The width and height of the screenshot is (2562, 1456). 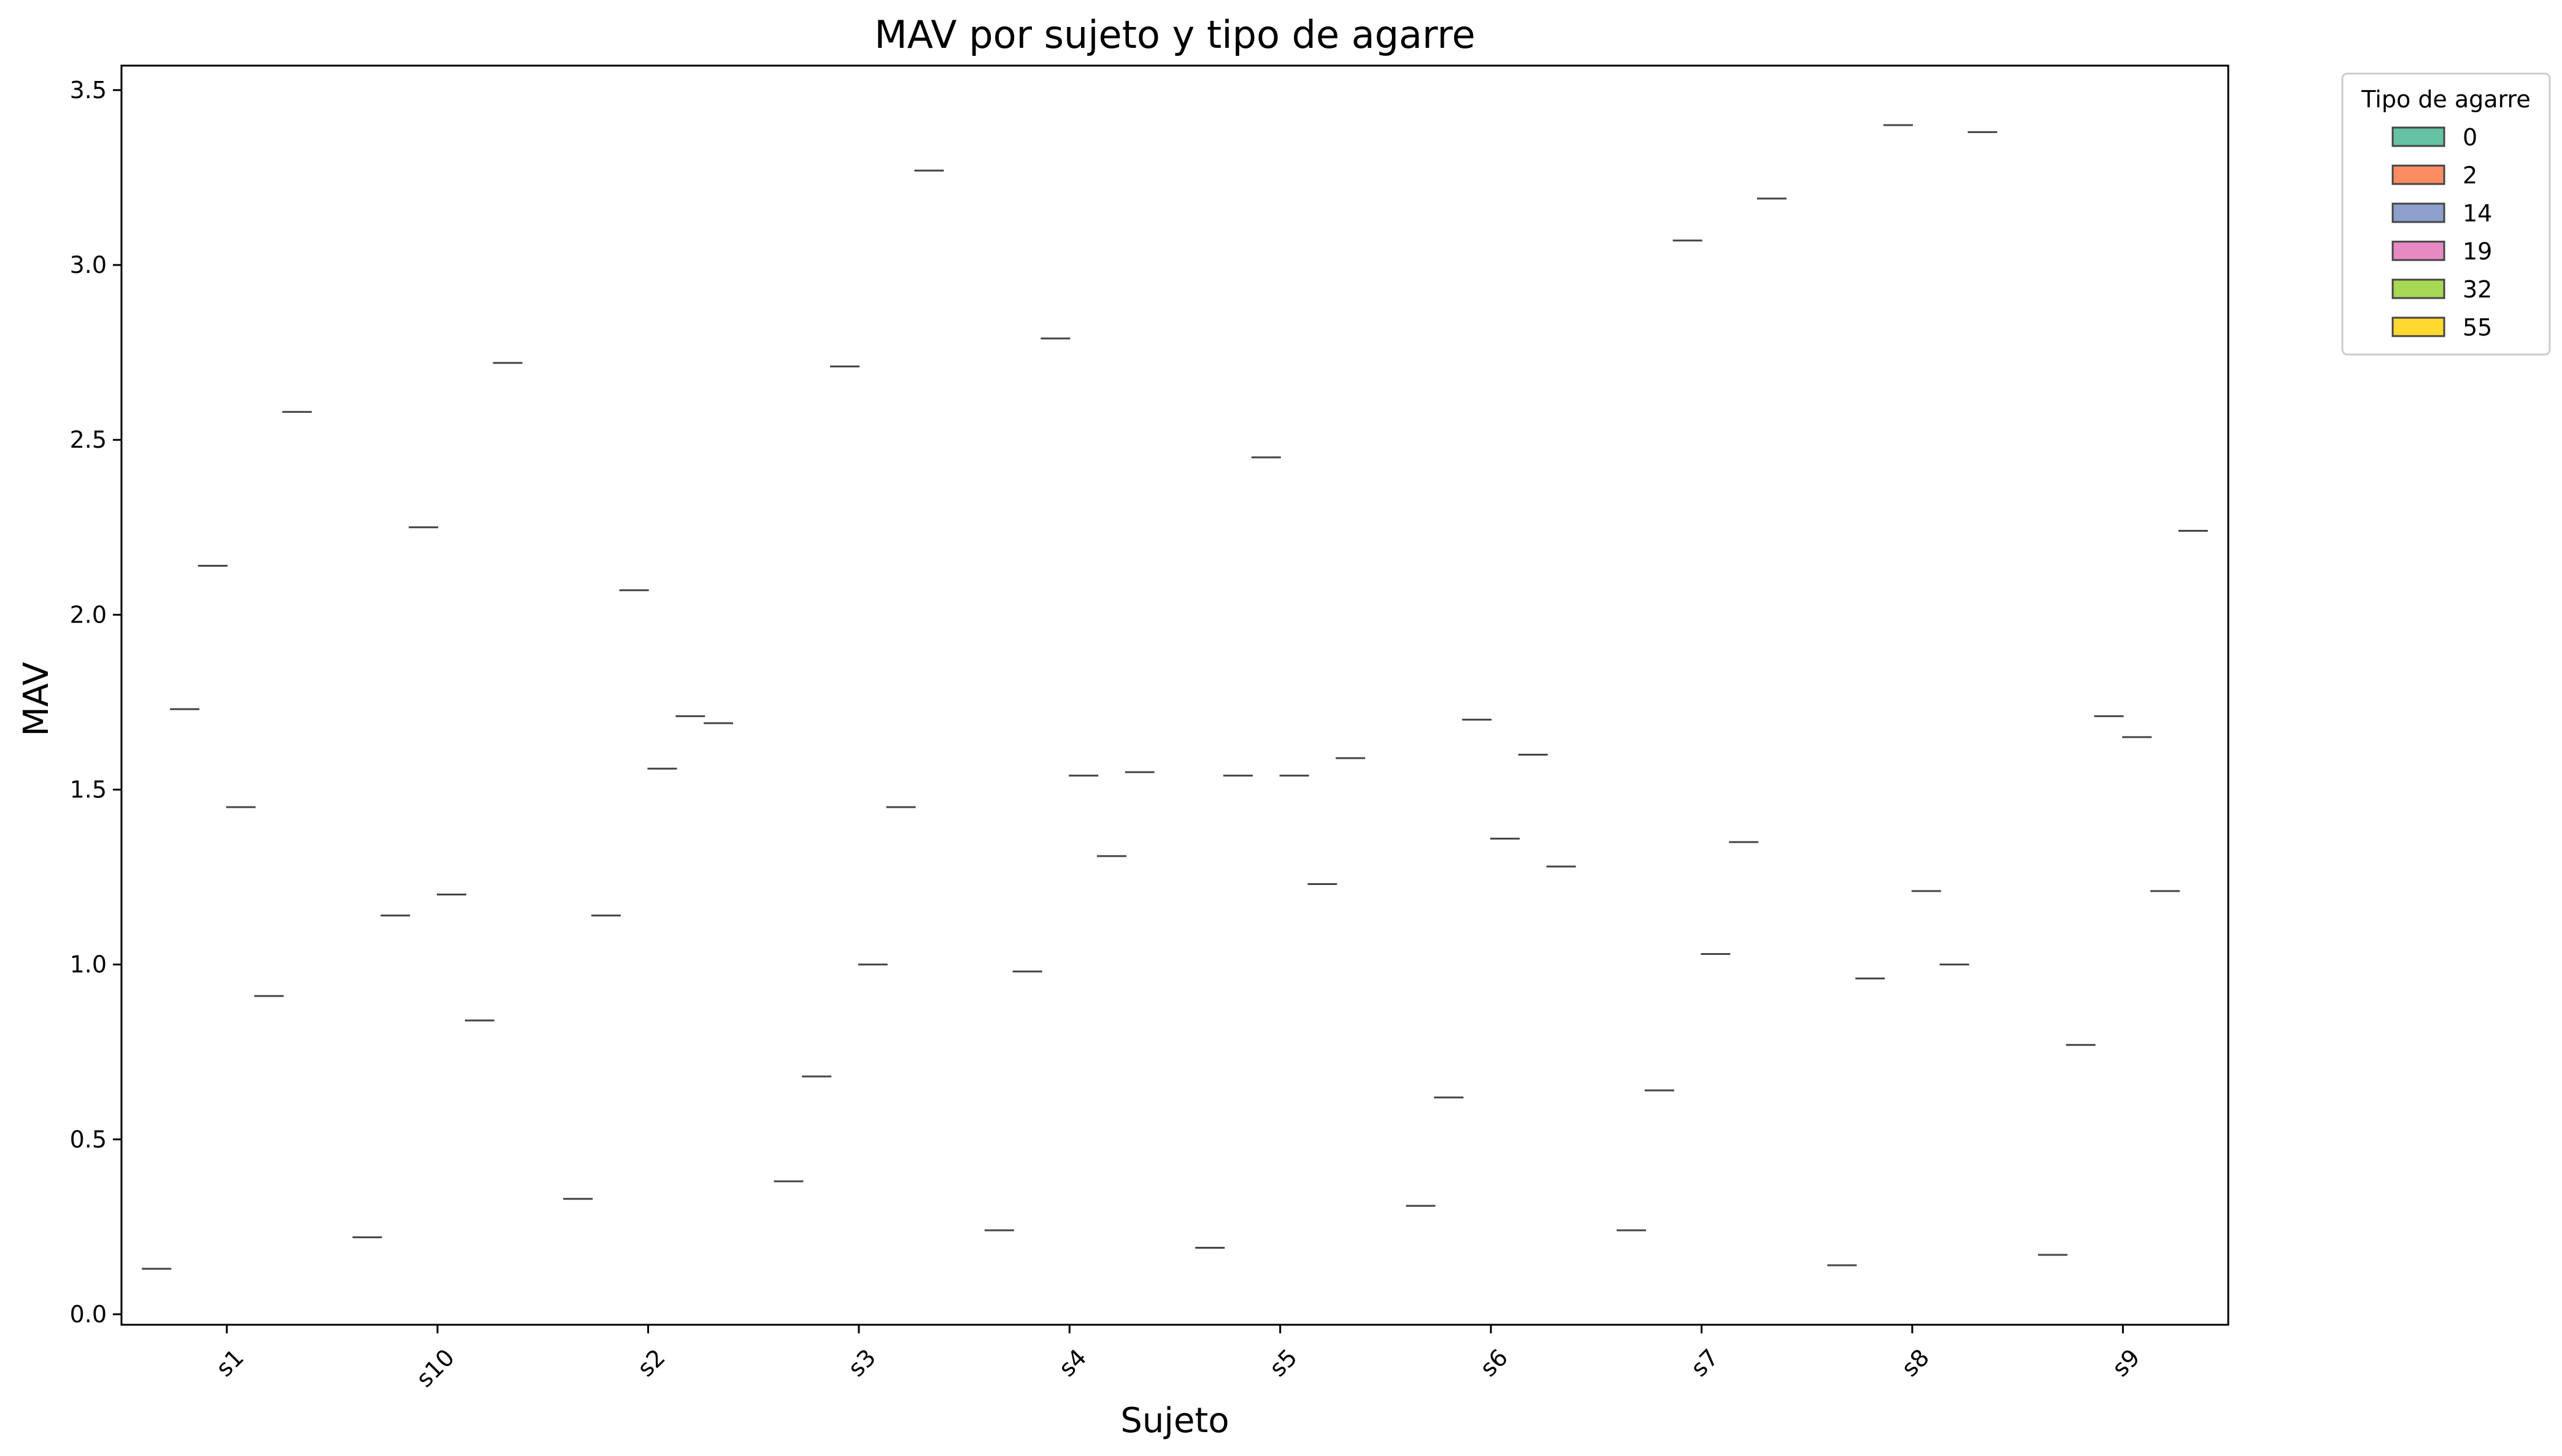 What do you see at coordinates (2470, 137) in the screenshot?
I see `legend-label-0: 0` at bounding box center [2470, 137].